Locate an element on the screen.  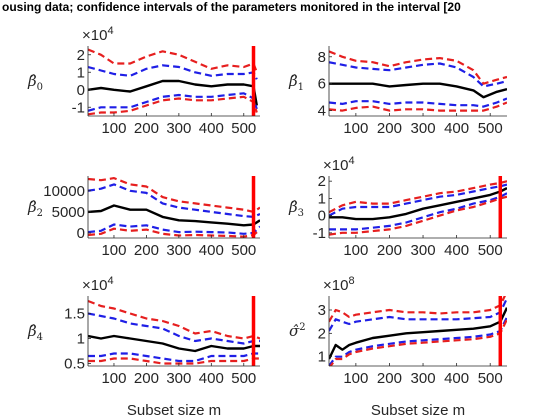
y-tick-label: 6 is located at coordinates (322, 84).